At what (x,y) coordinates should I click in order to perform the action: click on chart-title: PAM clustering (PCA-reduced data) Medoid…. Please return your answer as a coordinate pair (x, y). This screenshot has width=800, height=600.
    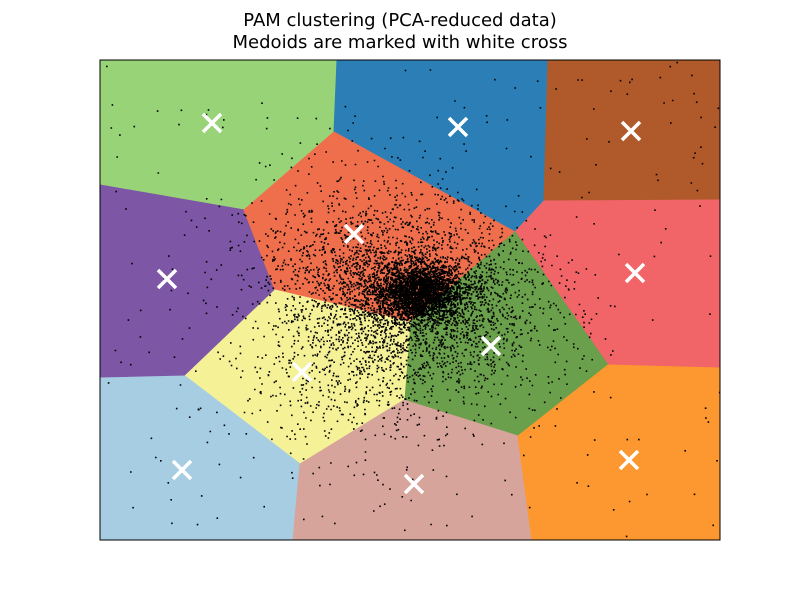
    Looking at the image, I should click on (400, 32).